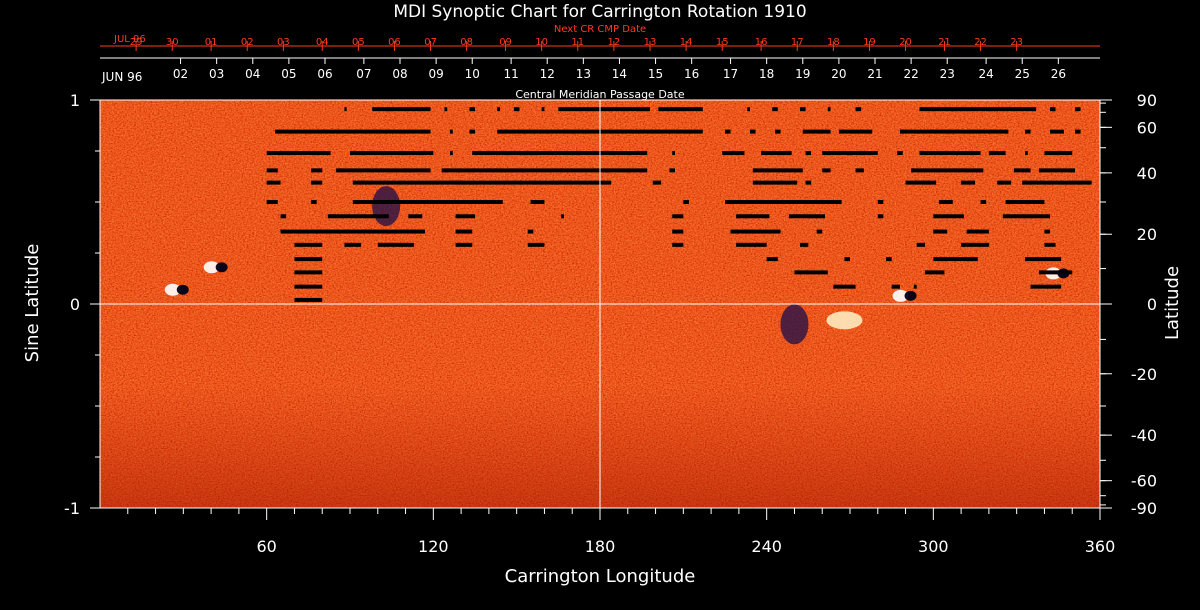 Image resolution: width=1200 pixels, height=610 pixels. I want to click on y-axis-right: -90 -60 -40 -20 0 20 40 60 90, so click(1128, 304).